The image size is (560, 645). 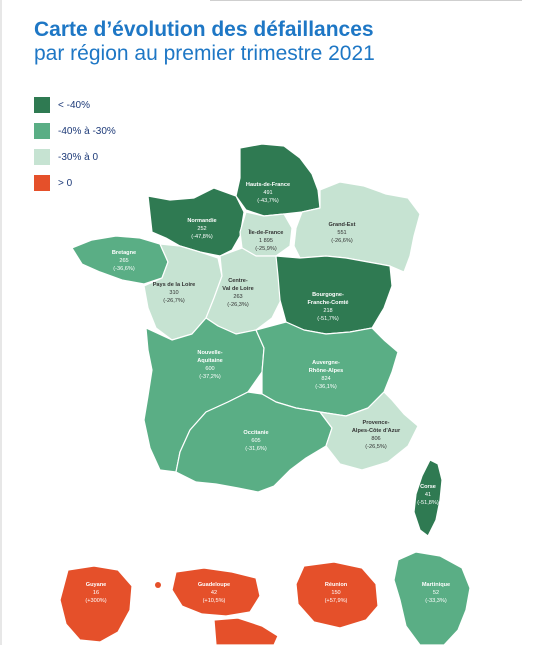 I want to click on legend-label: < -40%, so click(x=74, y=105).